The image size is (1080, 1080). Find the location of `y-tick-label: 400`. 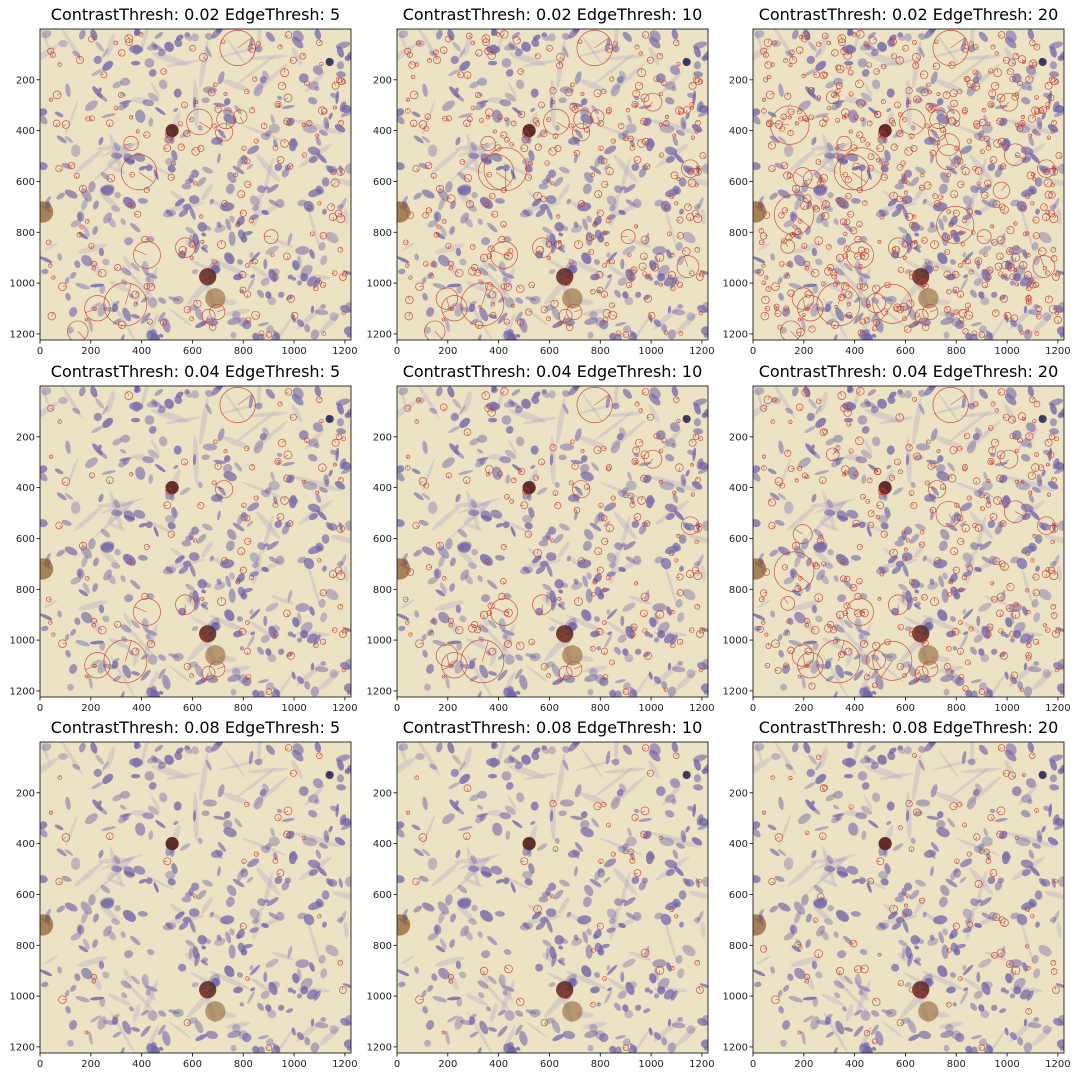

y-tick-label: 400 is located at coordinates (25, 131).